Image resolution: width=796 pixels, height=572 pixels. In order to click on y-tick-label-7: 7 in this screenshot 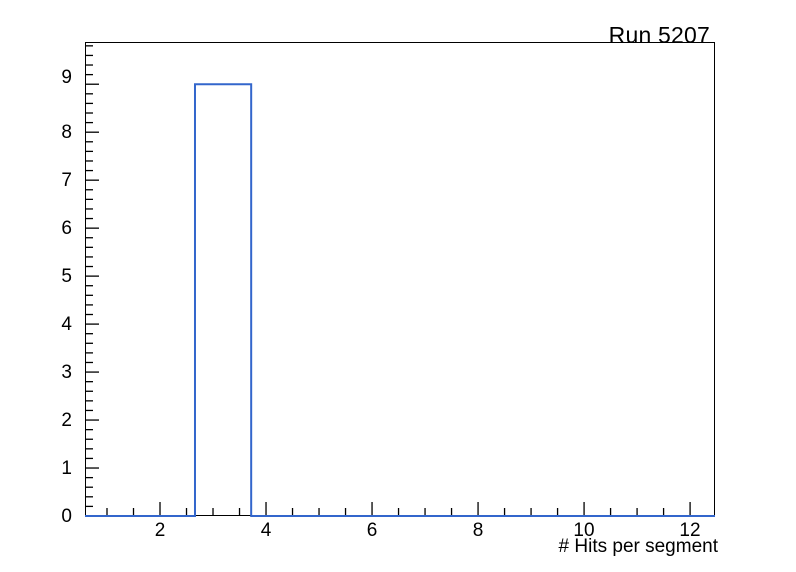, I will do `click(66, 180)`.